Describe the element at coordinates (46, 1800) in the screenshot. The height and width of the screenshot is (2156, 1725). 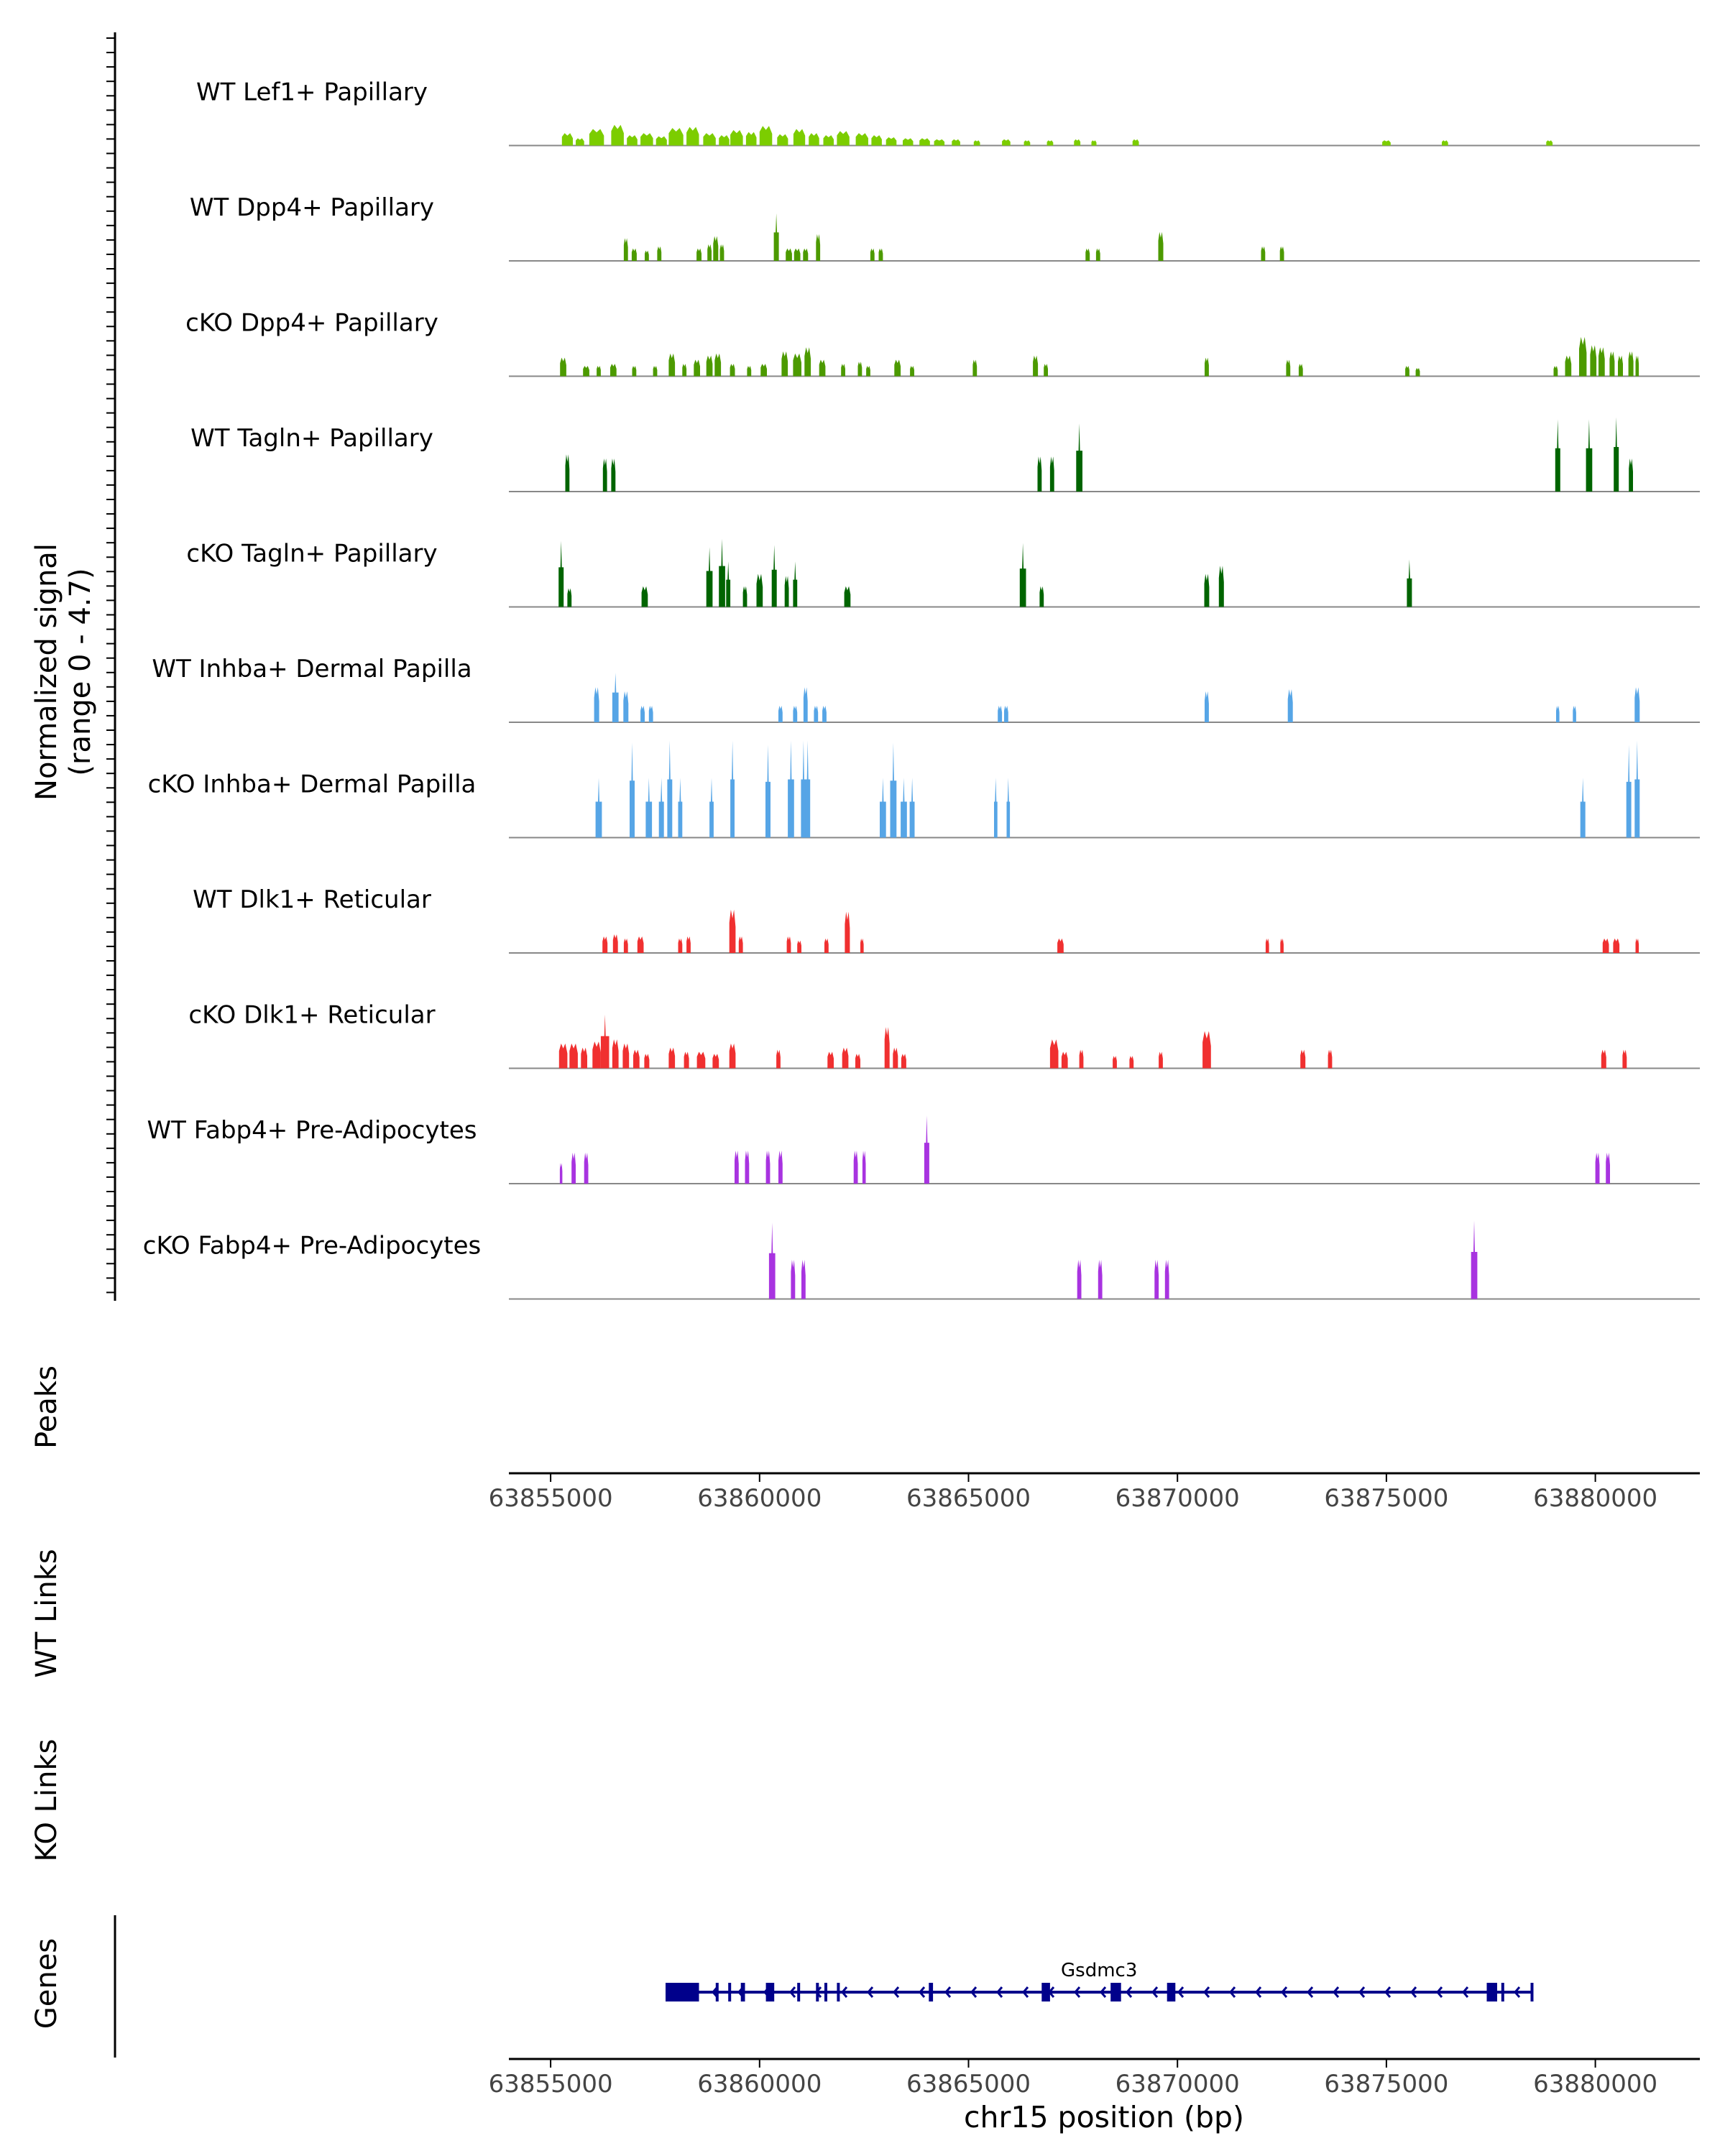
I see `ko-links-section-label: KO Links` at that location.